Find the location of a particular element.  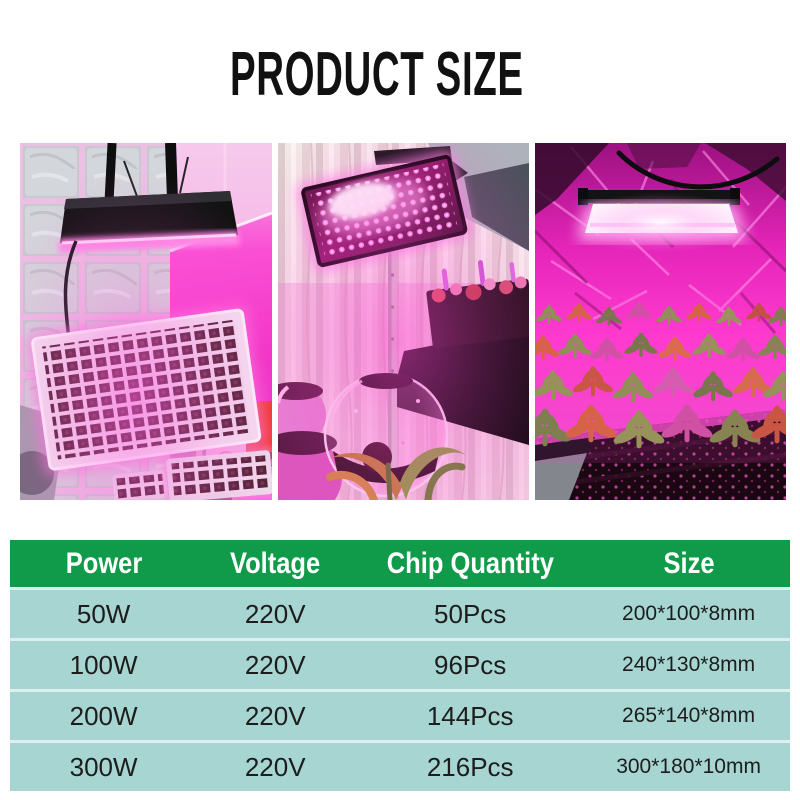

size-cell: 200*100*8mm is located at coordinates (689, 613).